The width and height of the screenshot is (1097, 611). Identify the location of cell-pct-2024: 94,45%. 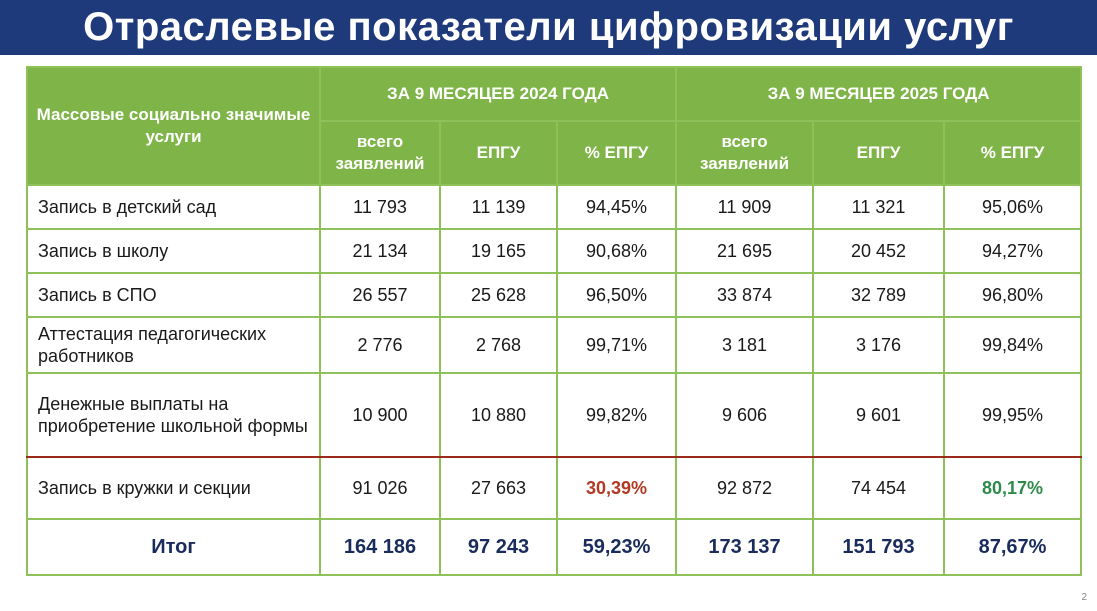
(616, 207).